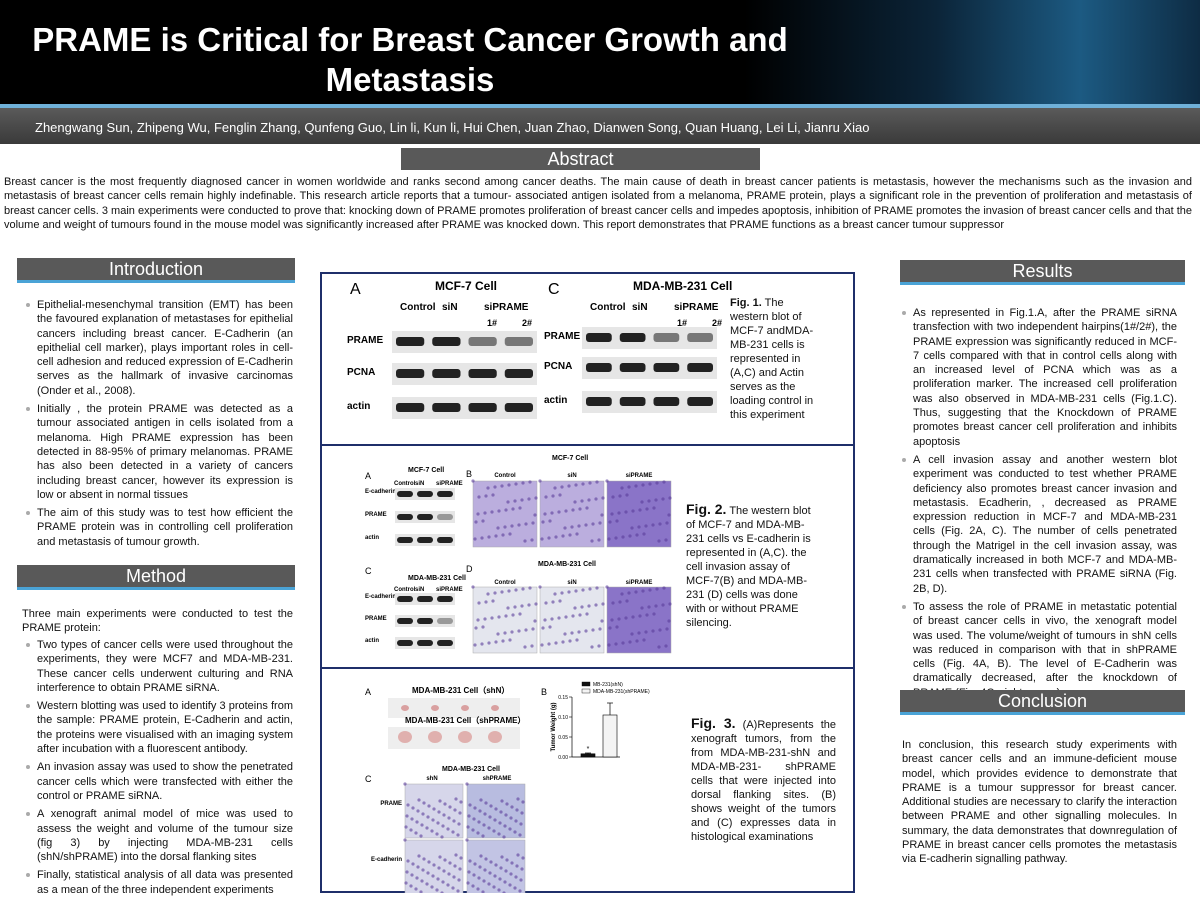 This screenshot has width=1200, height=901. What do you see at coordinates (368, 571) in the screenshot?
I see `figure-text: C` at bounding box center [368, 571].